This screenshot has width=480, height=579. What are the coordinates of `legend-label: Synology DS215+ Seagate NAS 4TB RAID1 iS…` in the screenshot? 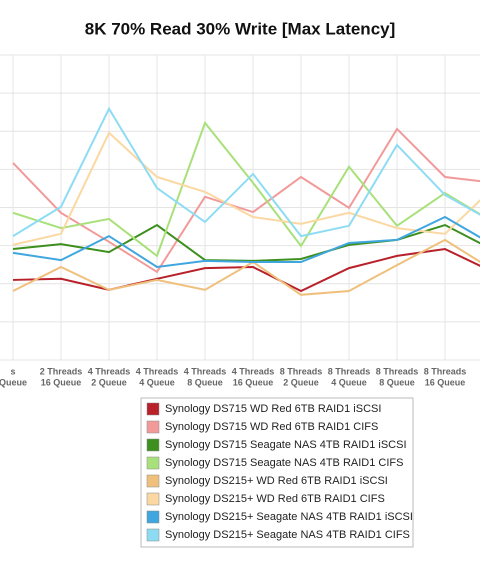 It's located at (289, 517).